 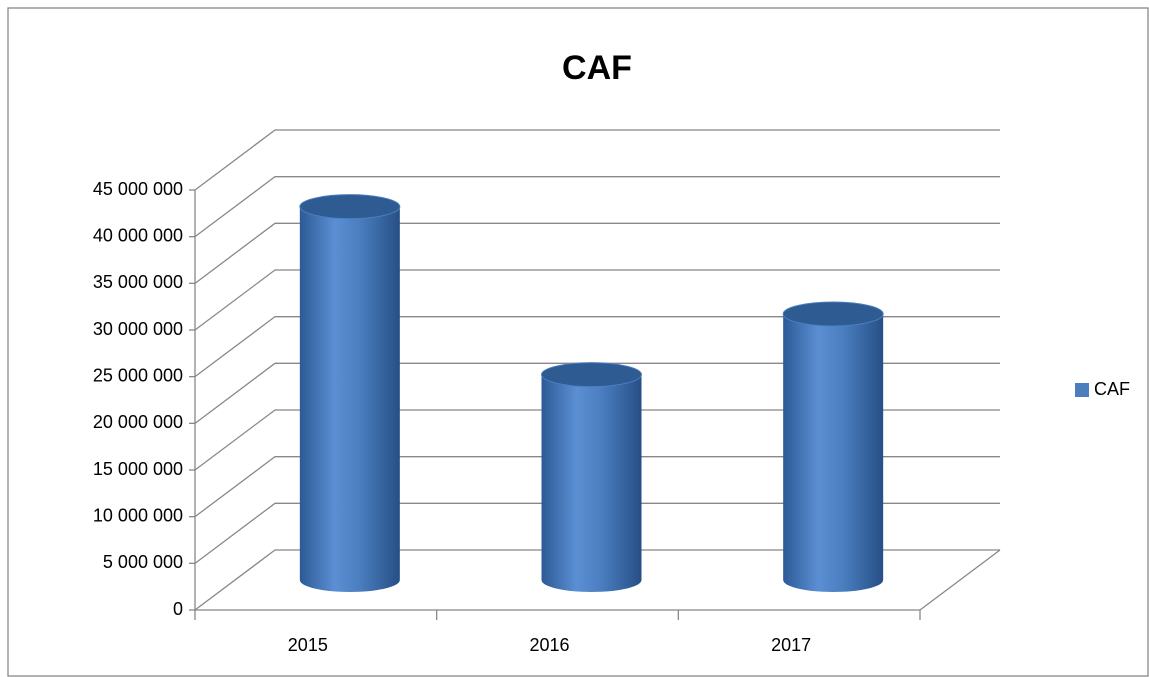 I want to click on y-tick-label: 10 000 000, so click(x=138, y=515).